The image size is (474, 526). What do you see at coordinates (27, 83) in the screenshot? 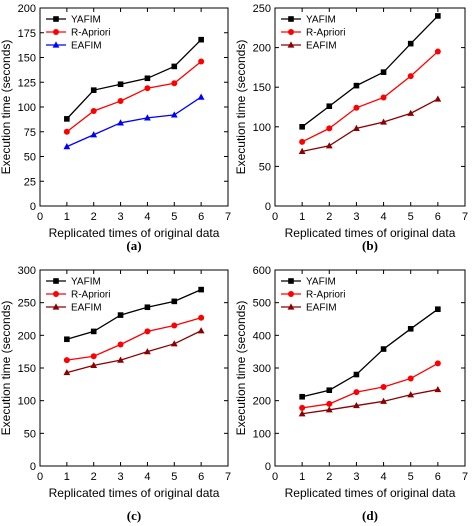
I see `y-tick-label: 125` at bounding box center [27, 83].